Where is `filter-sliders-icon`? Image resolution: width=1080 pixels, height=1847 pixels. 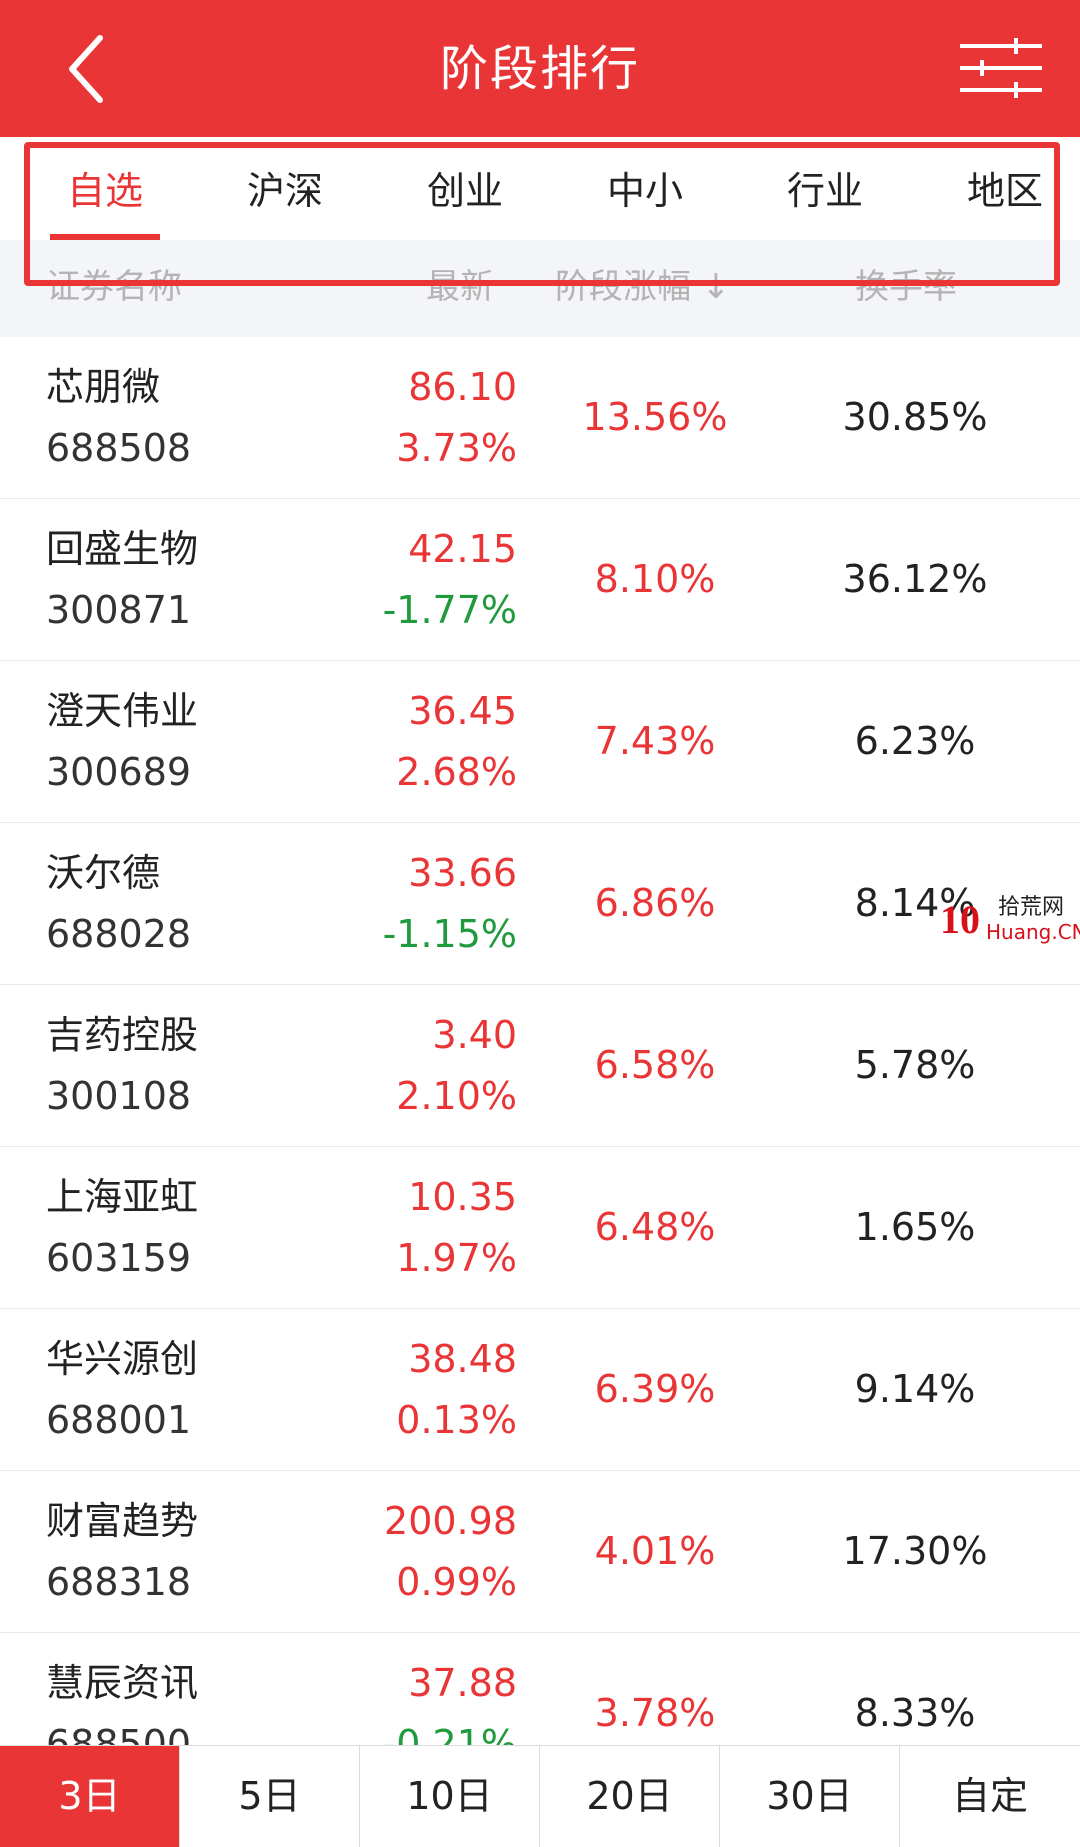 filter-sliders-icon is located at coordinates (1001, 68).